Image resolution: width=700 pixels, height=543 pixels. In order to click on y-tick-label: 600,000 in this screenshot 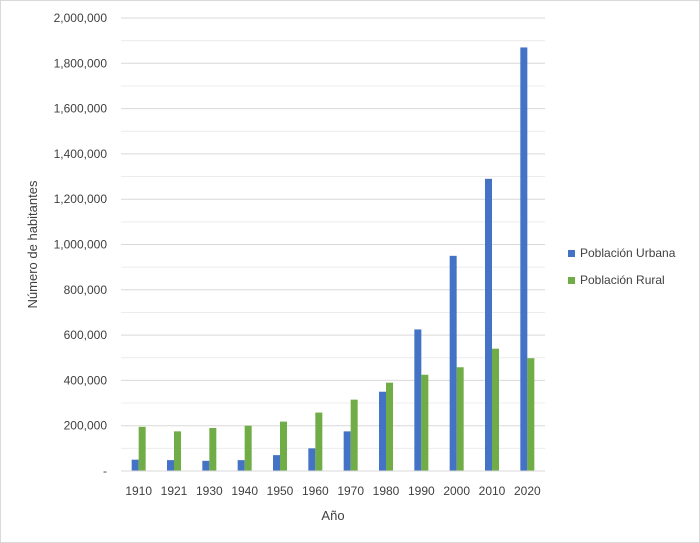, I will do `click(86, 335)`.